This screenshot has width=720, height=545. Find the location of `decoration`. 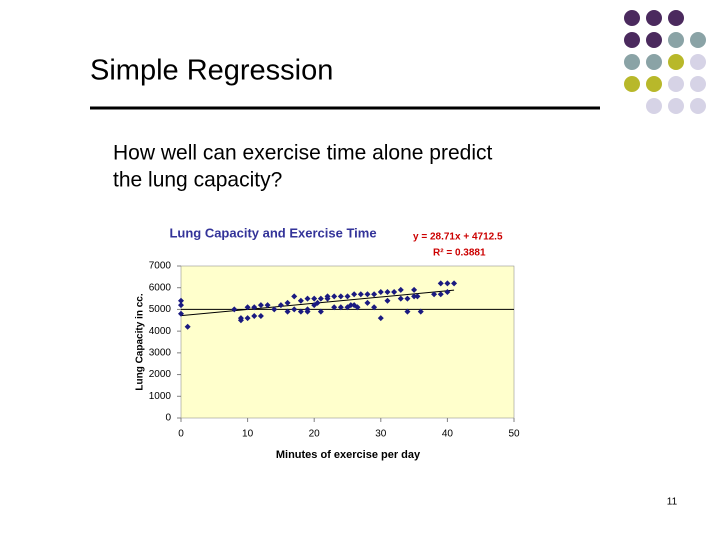

decoration is located at coordinates (665, 62).